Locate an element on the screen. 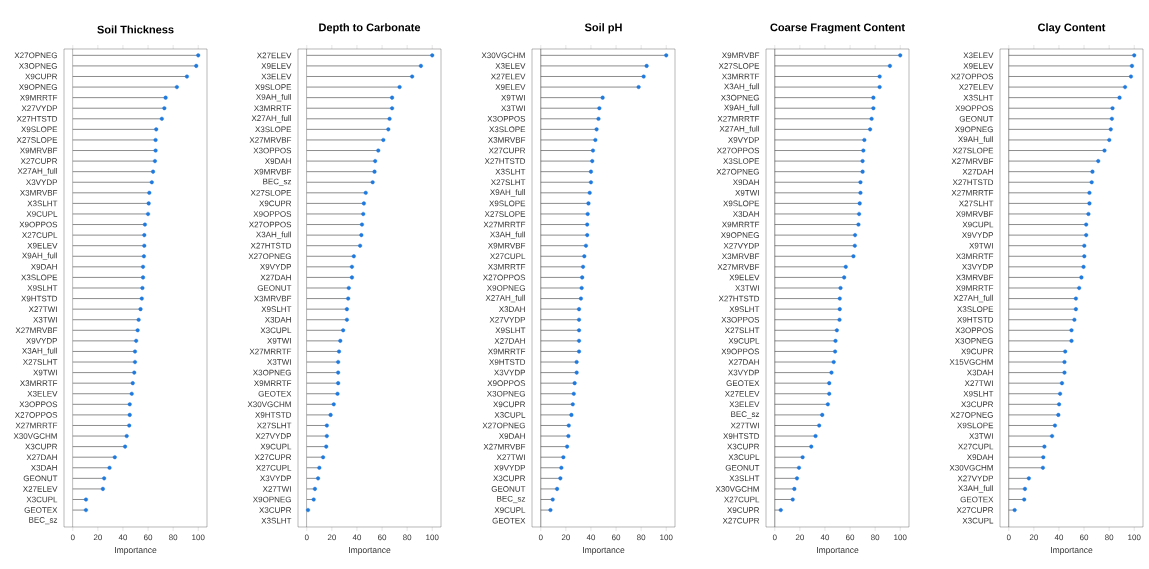 This screenshot has width=1149, height=569. y-tick-label: X3CUPL is located at coordinates (276, 330).